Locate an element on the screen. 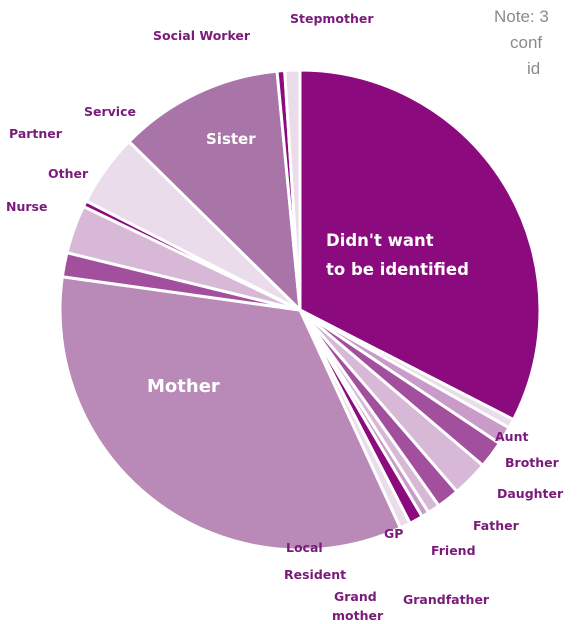  slice-label-mother: Mother is located at coordinates (183, 386).